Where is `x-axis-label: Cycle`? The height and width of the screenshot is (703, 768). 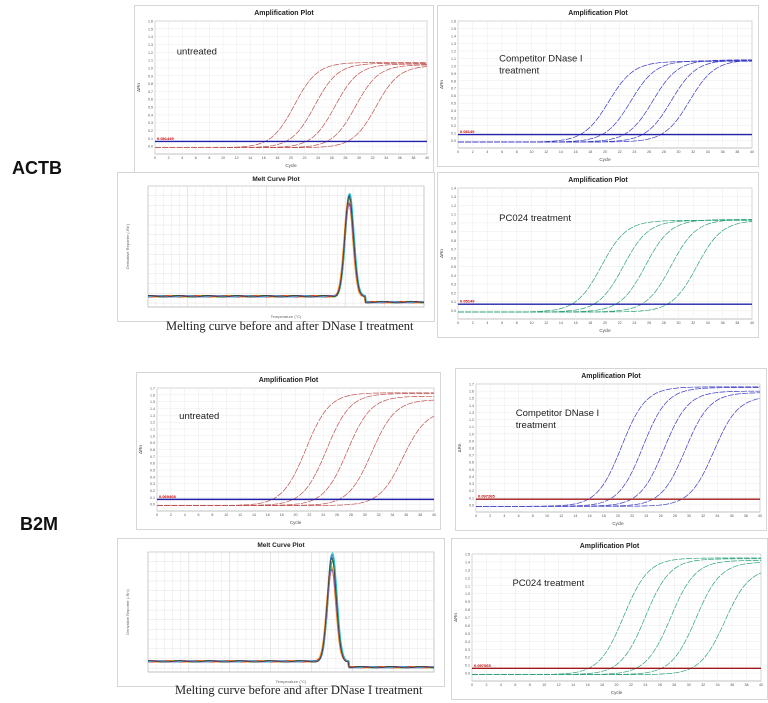 x-axis-label: Cycle is located at coordinates (291, 165).